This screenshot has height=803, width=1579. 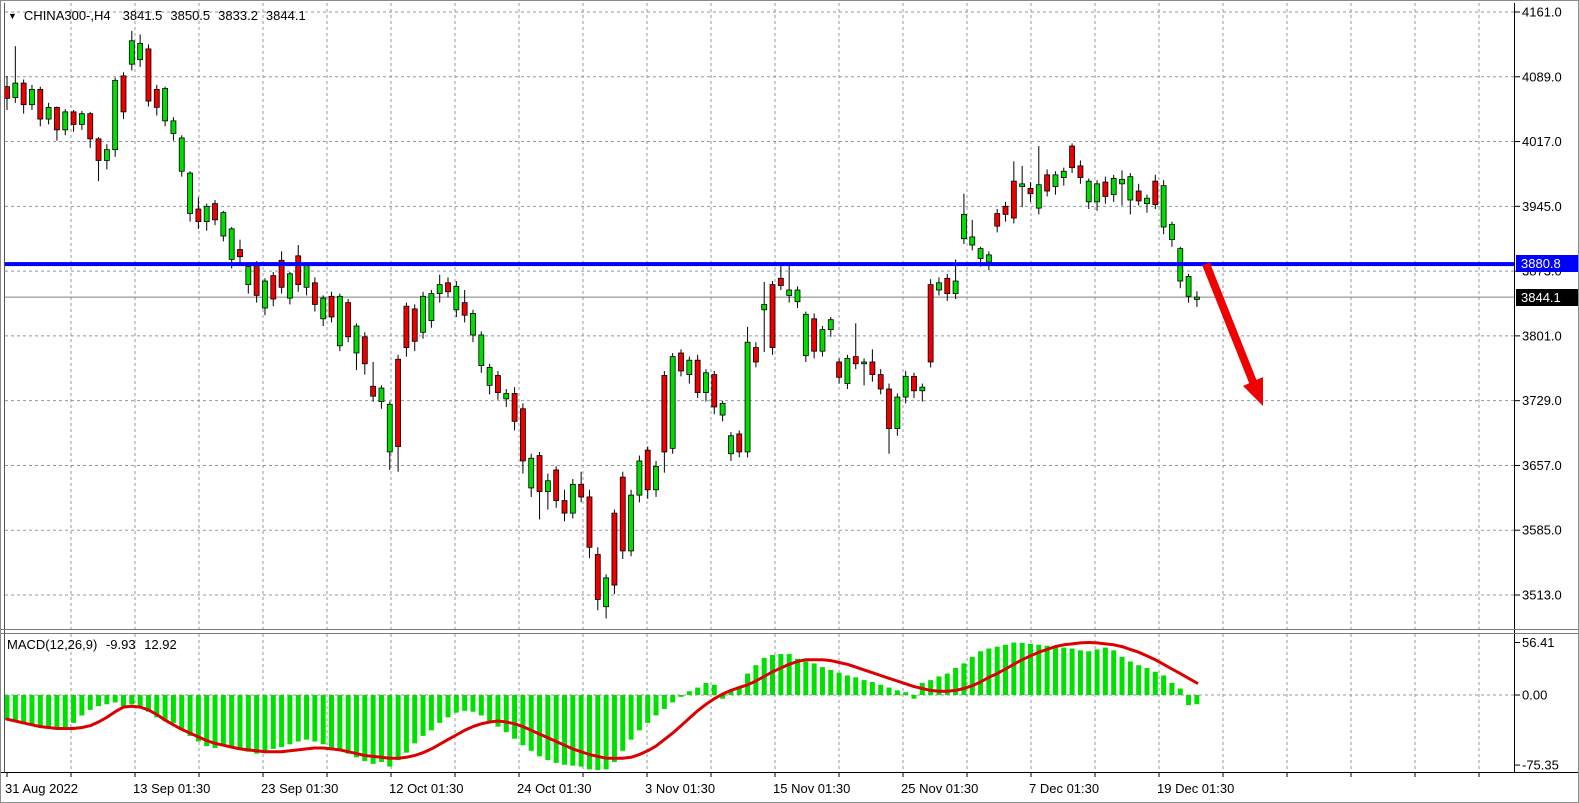 What do you see at coordinates (1542, 530) in the screenshot?
I see `price-axis-label: 3585.0` at bounding box center [1542, 530].